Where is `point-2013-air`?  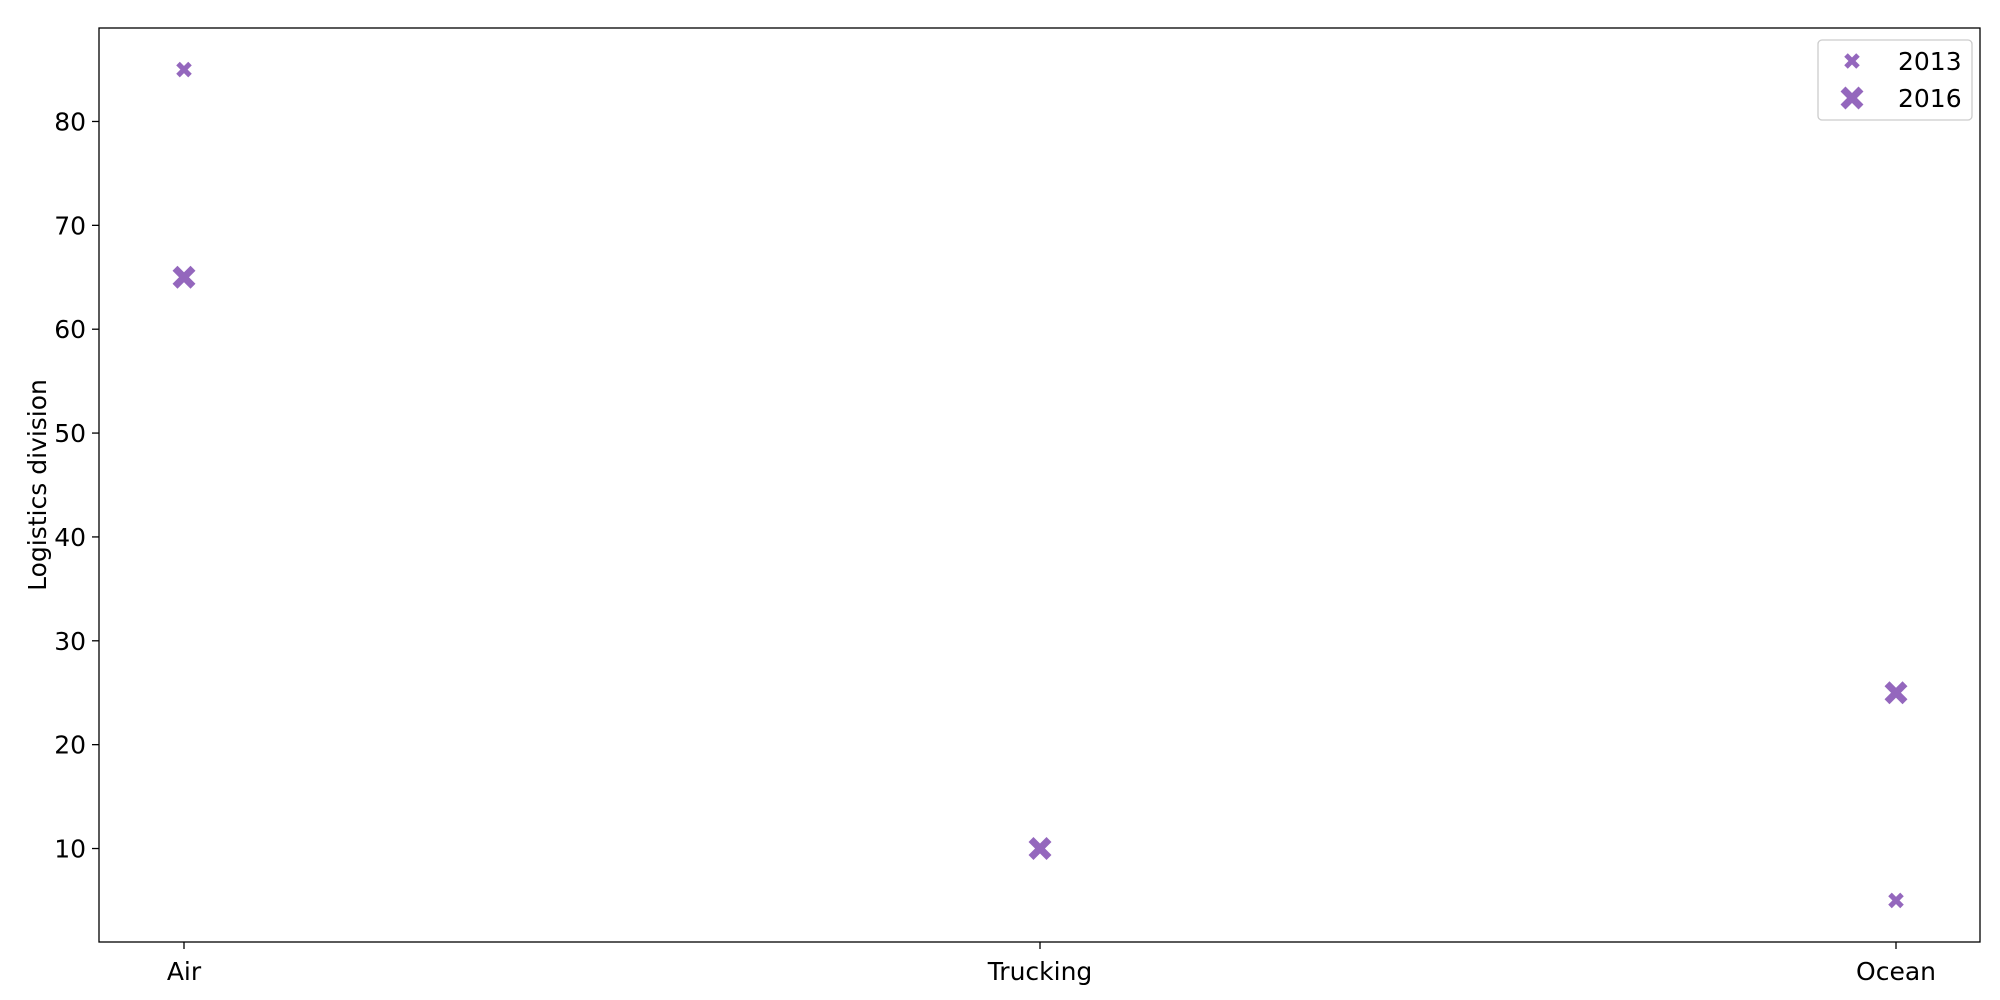 point-2013-air is located at coordinates (184, 69).